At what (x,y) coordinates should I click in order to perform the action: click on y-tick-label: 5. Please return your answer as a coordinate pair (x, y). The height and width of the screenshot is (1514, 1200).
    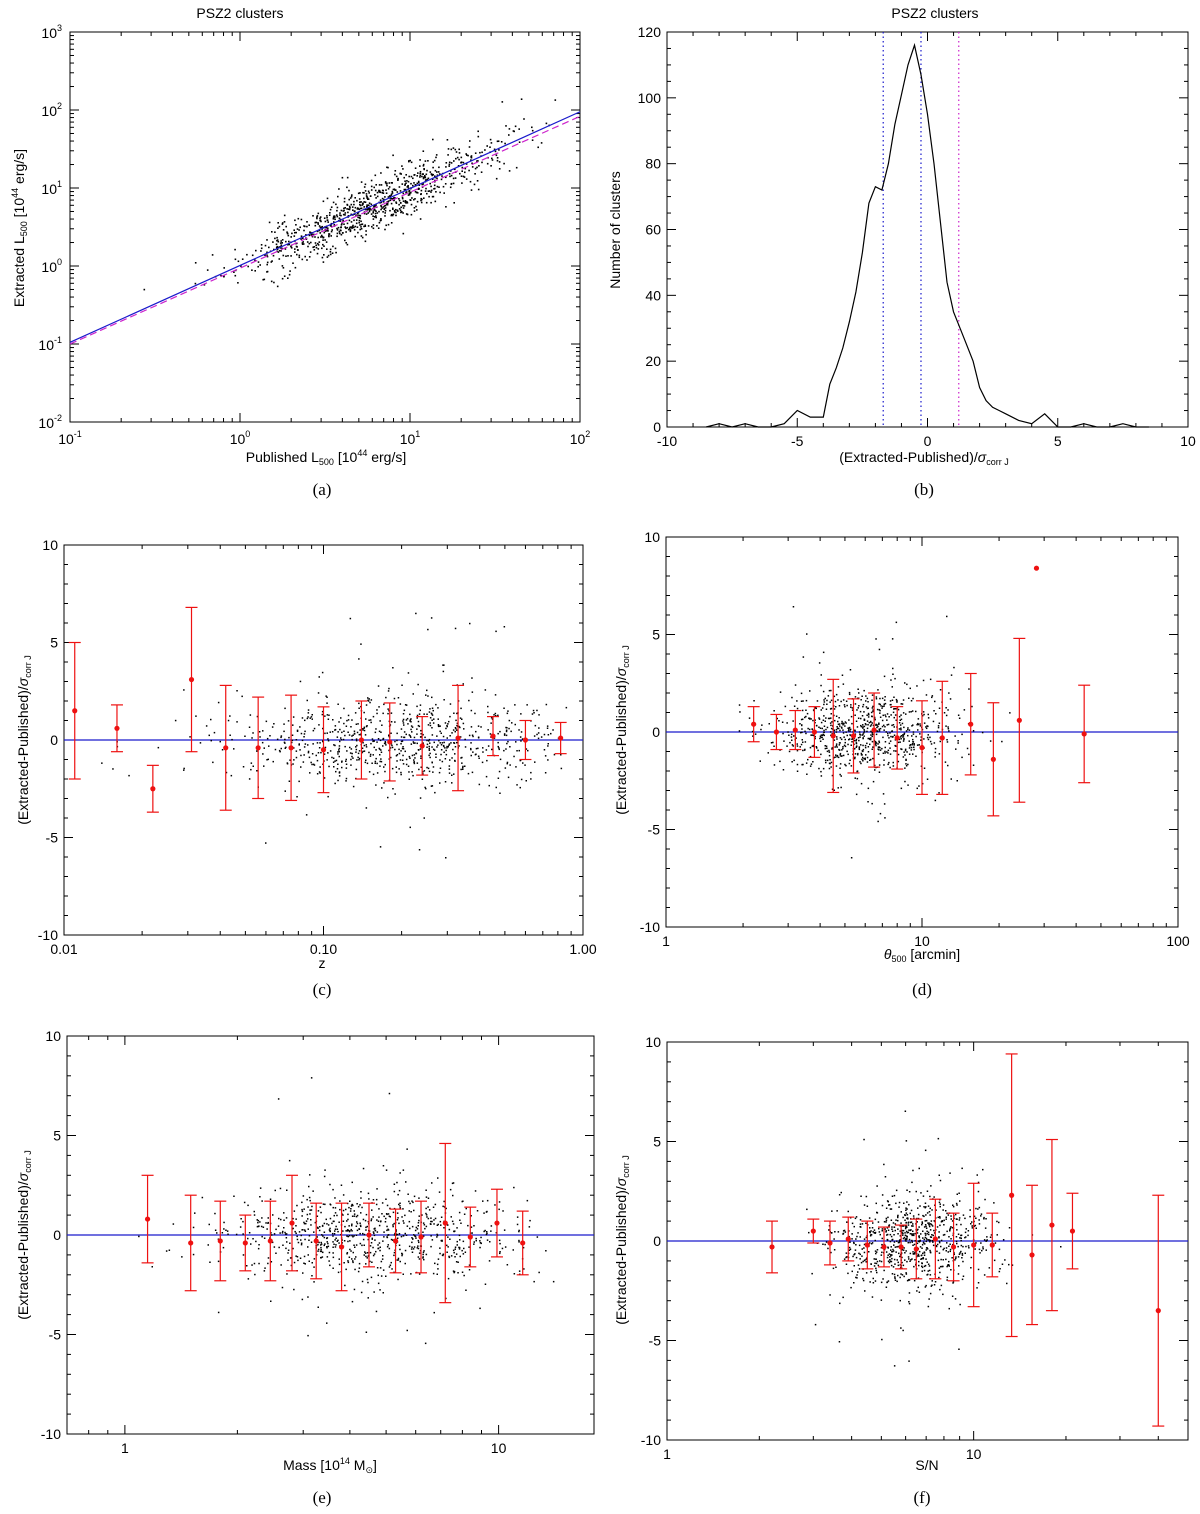
    Looking at the image, I should click on (54, 643).